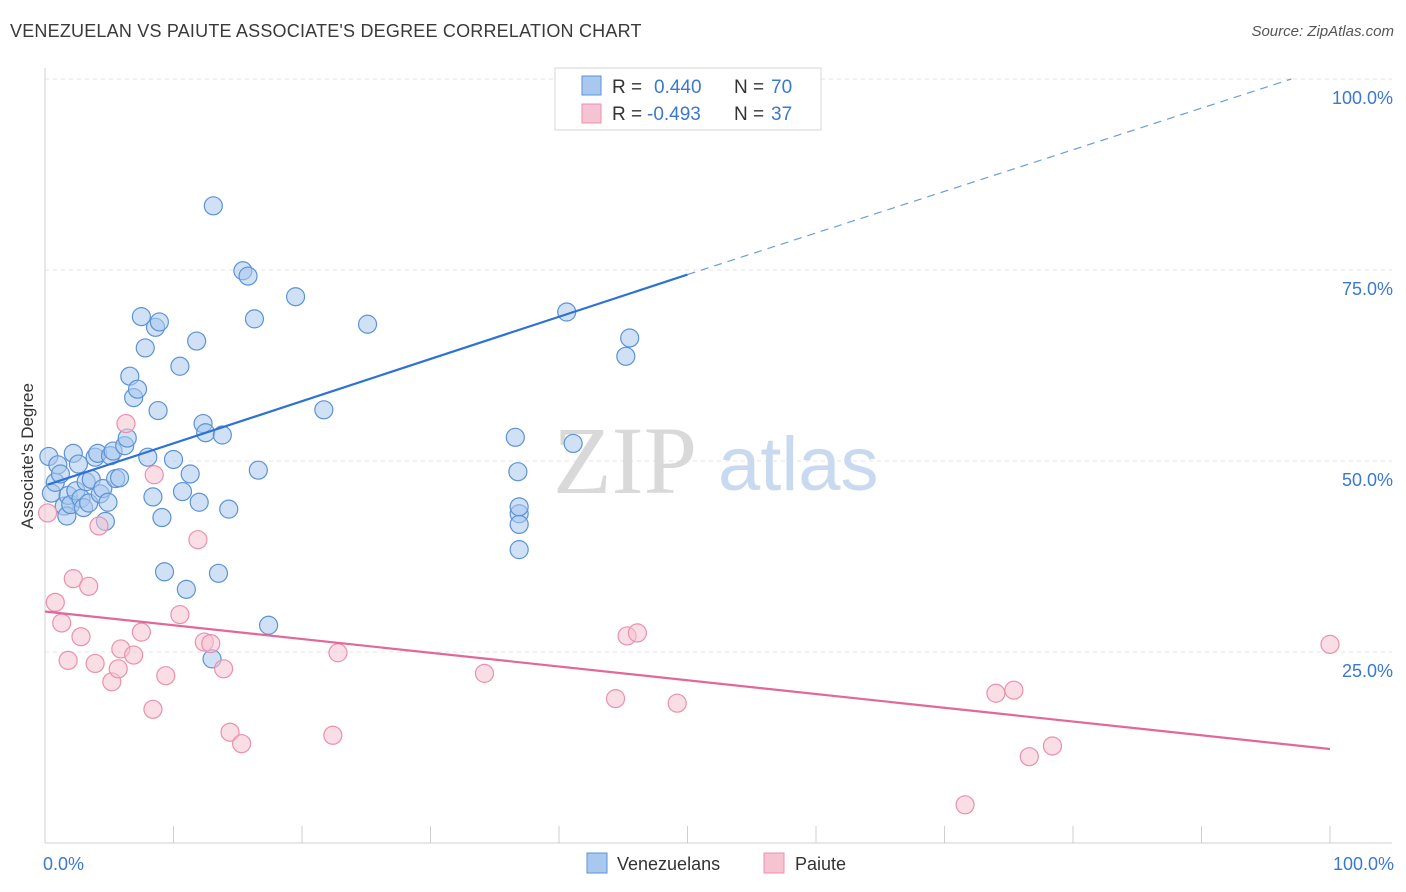 The width and height of the screenshot is (1406, 892). What do you see at coordinates (678, 87) in the screenshot?
I see `legend-r-value-venezuelans: 0.440` at bounding box center [678, 87].